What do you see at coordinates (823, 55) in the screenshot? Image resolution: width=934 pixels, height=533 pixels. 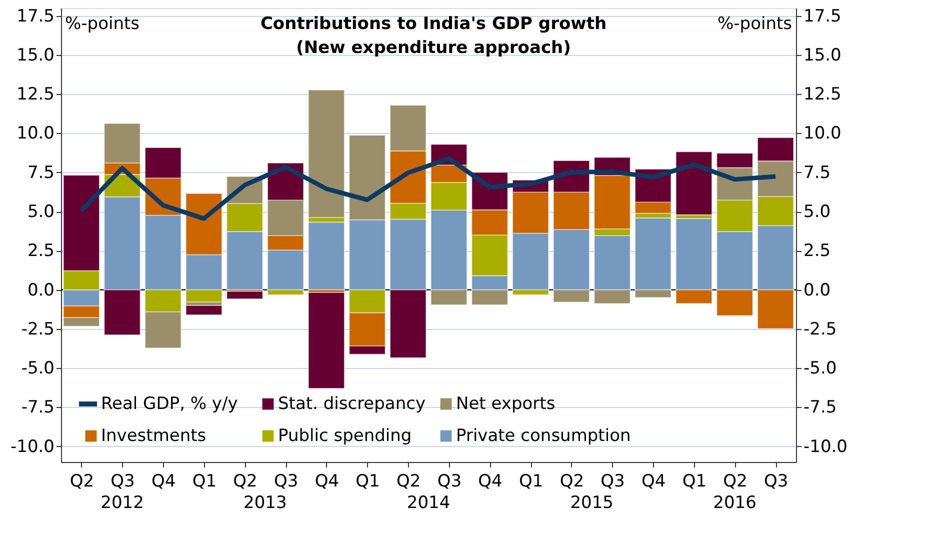 I see `y2-tick-label: 15.0` at bounding box center [823, 55].